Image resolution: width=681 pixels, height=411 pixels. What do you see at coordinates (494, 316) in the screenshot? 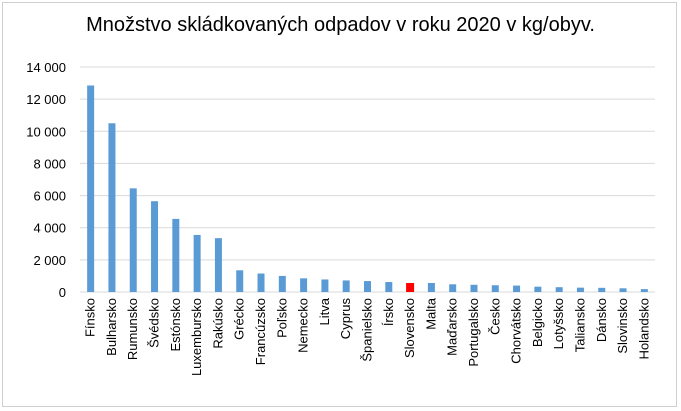
I see `x-category-label: Česko` at bounding box center [494, 316].